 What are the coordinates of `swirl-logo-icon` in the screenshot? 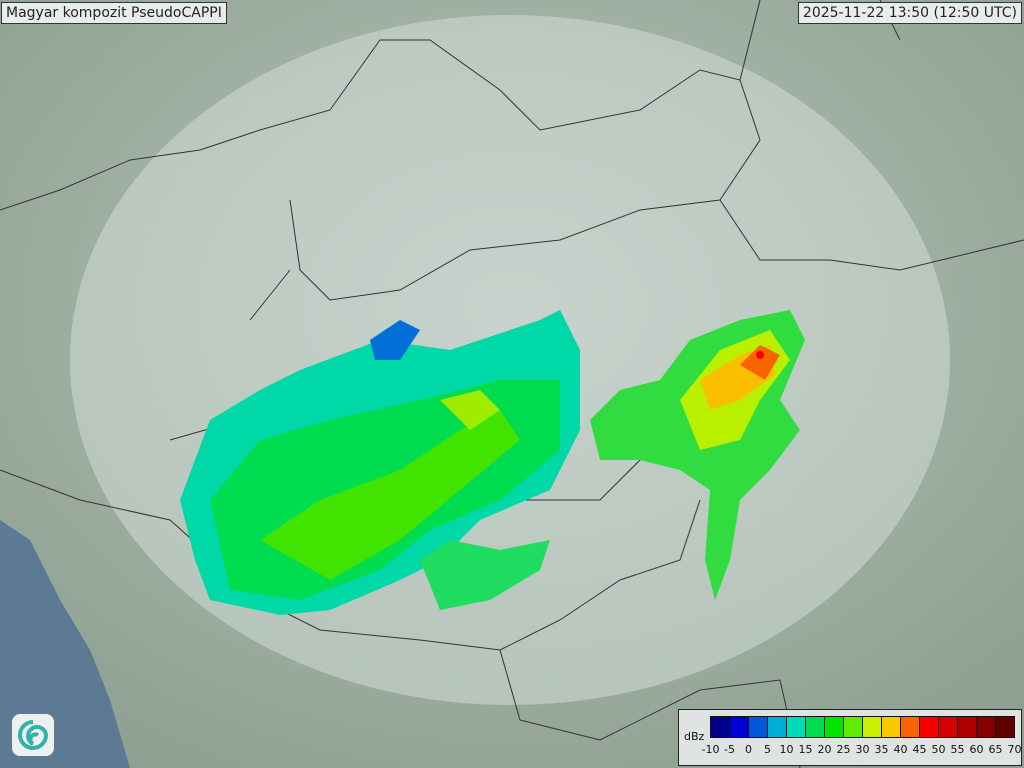 It's located at (33, 735).